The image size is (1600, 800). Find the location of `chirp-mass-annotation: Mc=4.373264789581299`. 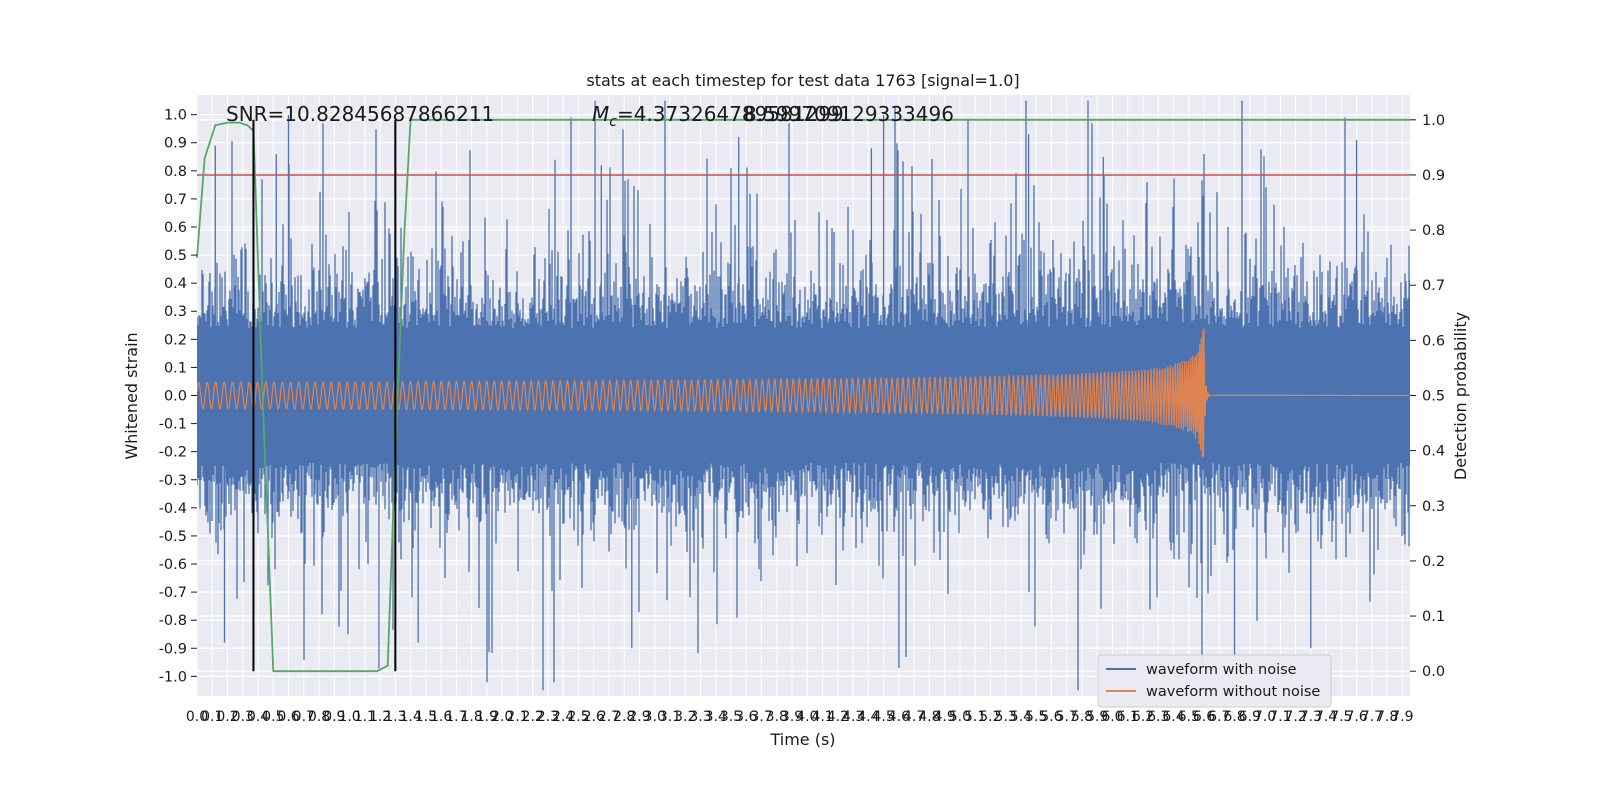

chirp-mass-annotation: Mc=4.373264789581299 is located at coordinates (718, 116).